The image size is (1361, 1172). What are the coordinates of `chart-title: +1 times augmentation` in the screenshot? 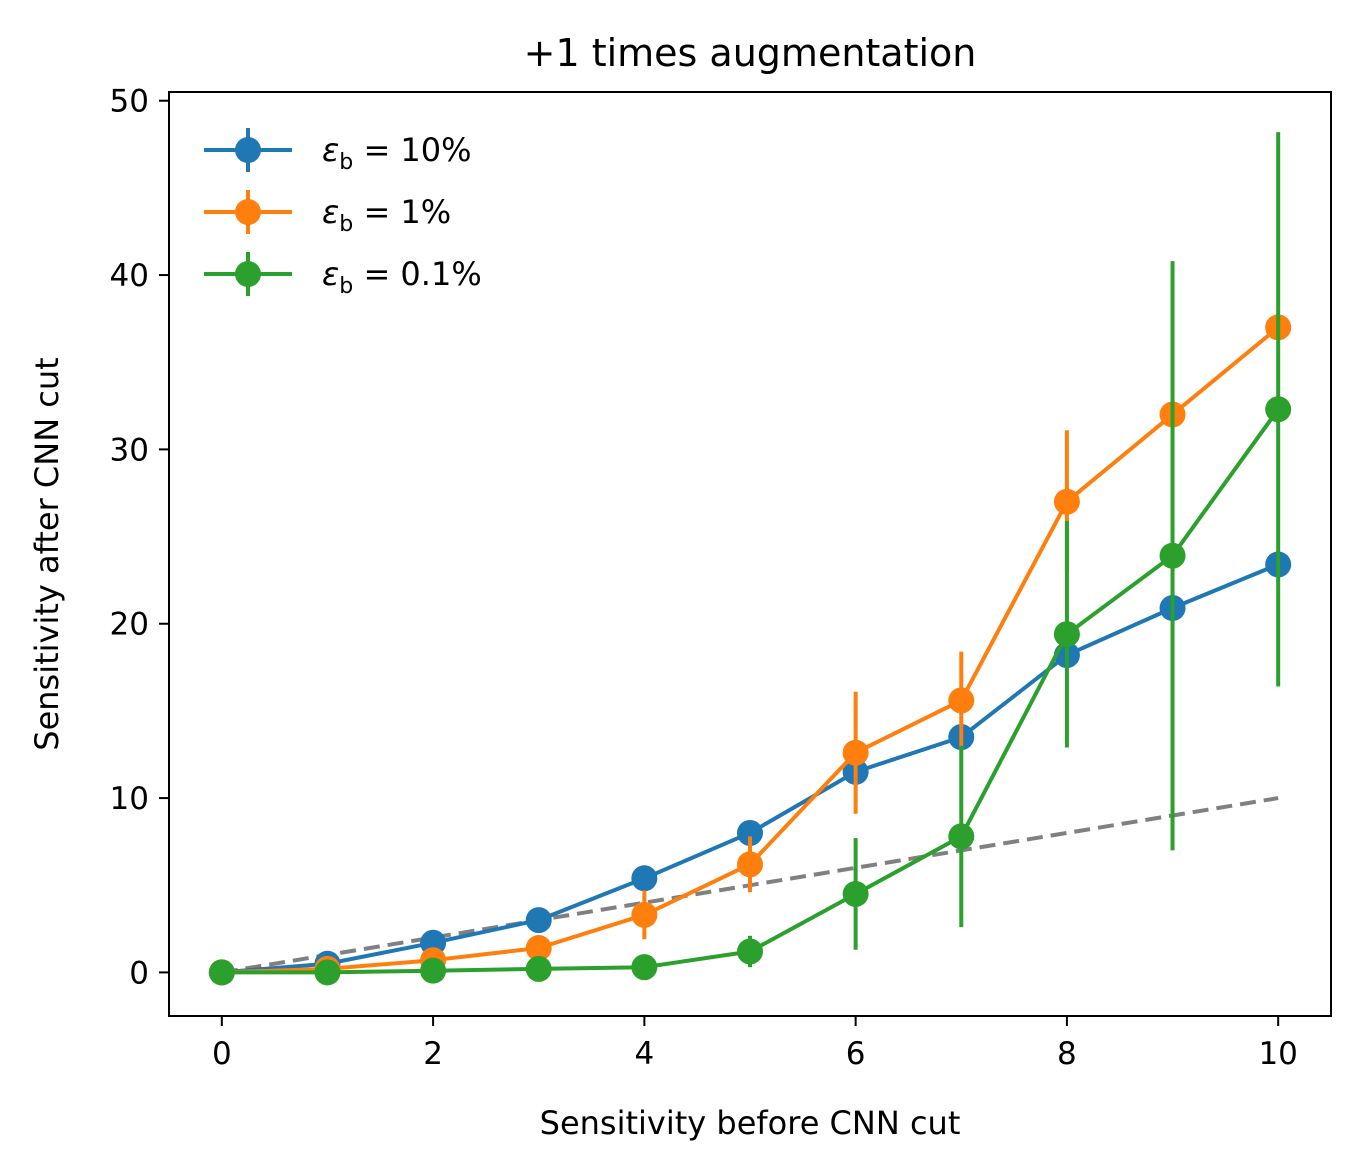 It's located at (750, 53).